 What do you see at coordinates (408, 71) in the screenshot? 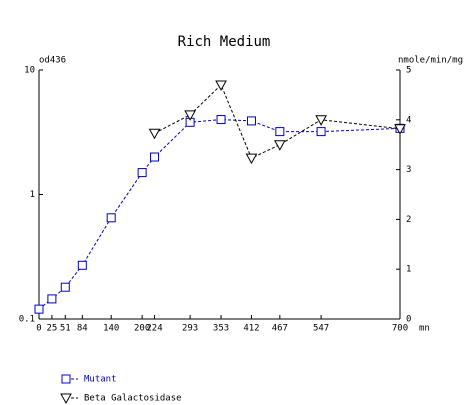
I see `y2-tick-label: 5` at bounding box center [408, 71].